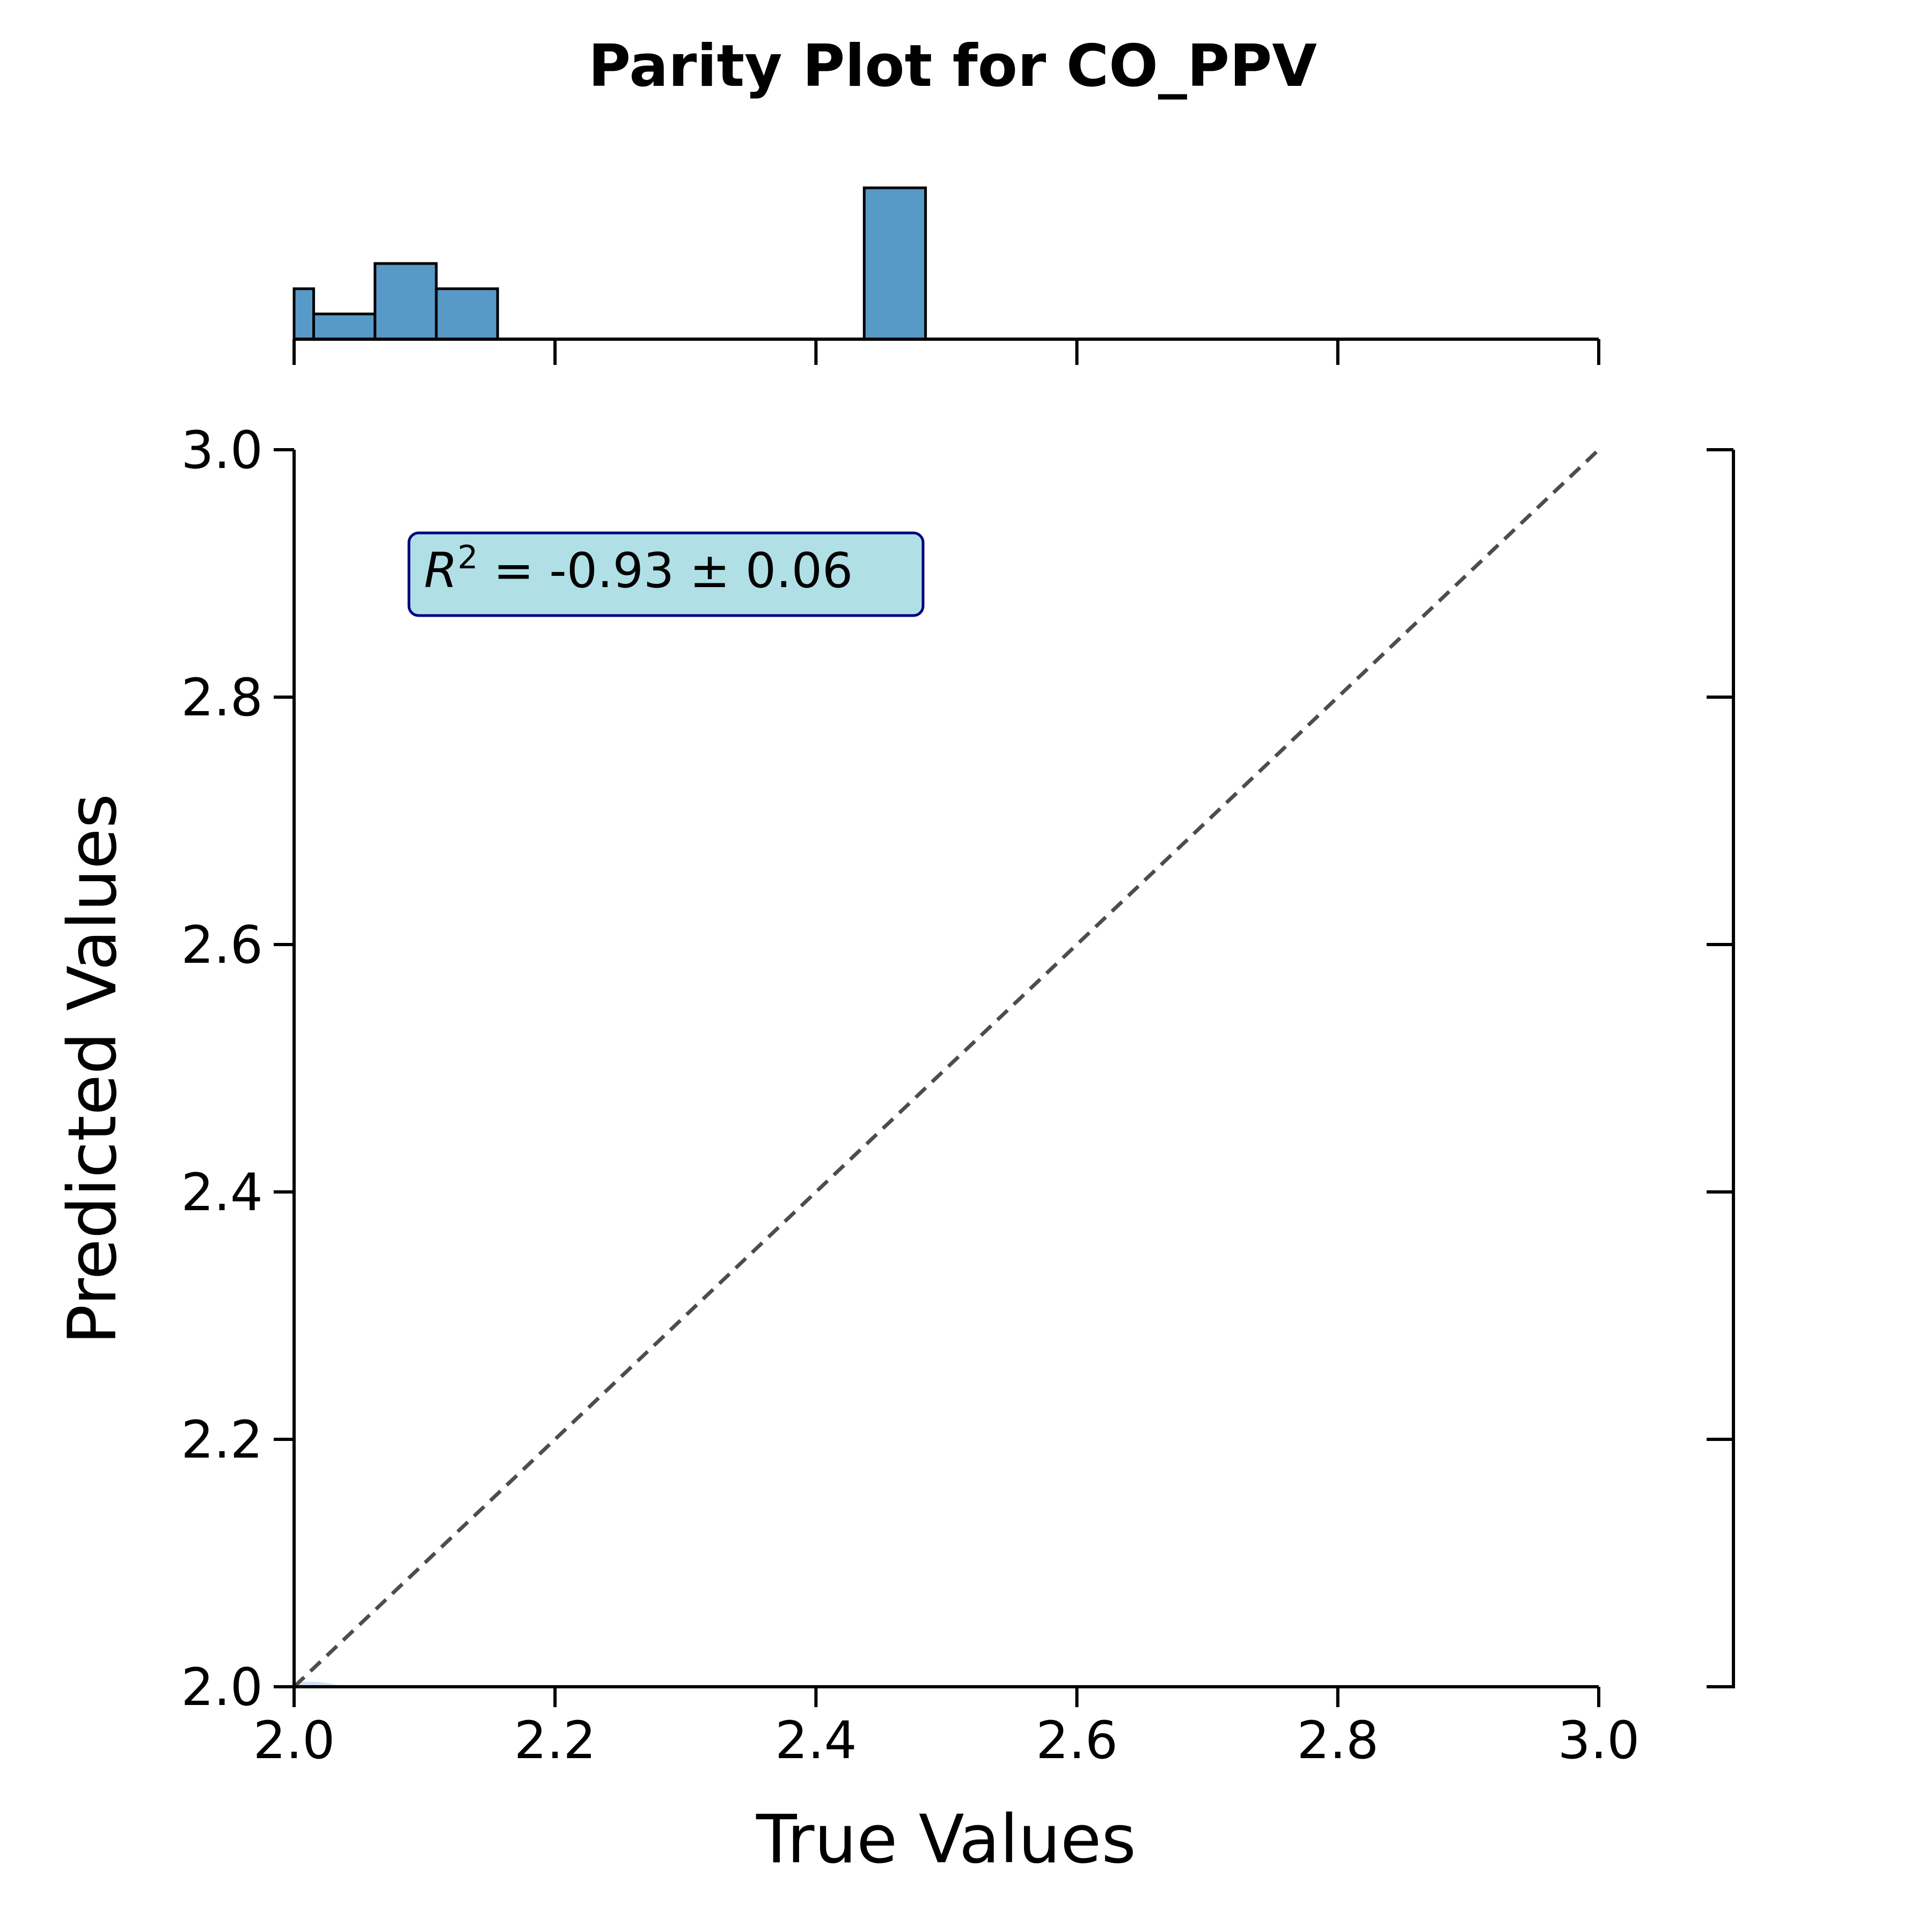 Image resolution: width=1932 pixels, height=1932 pixels. I want to click on y-tick-label: 2.6, so click(222, 945).